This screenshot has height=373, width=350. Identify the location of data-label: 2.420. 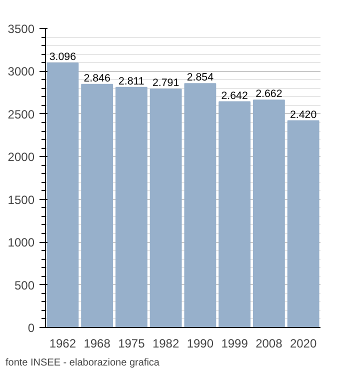
(303, 114).